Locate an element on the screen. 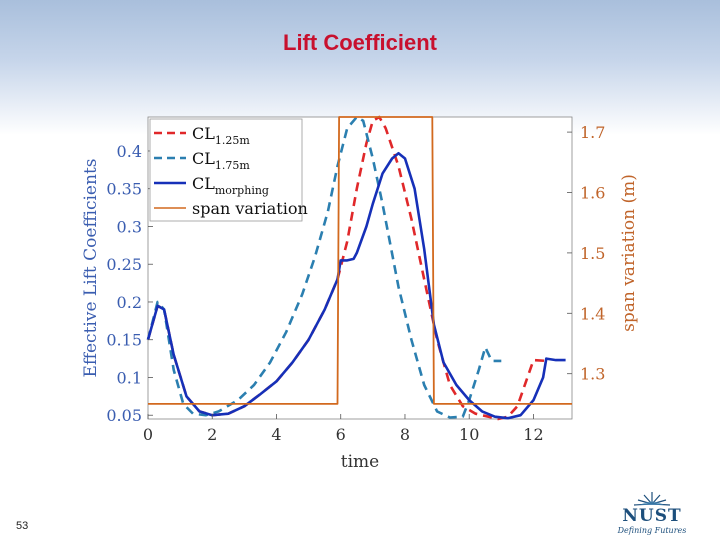 This screenshot has width=720, height=540. y-tick-label: 0.2 is located at coordinates (129, 302).